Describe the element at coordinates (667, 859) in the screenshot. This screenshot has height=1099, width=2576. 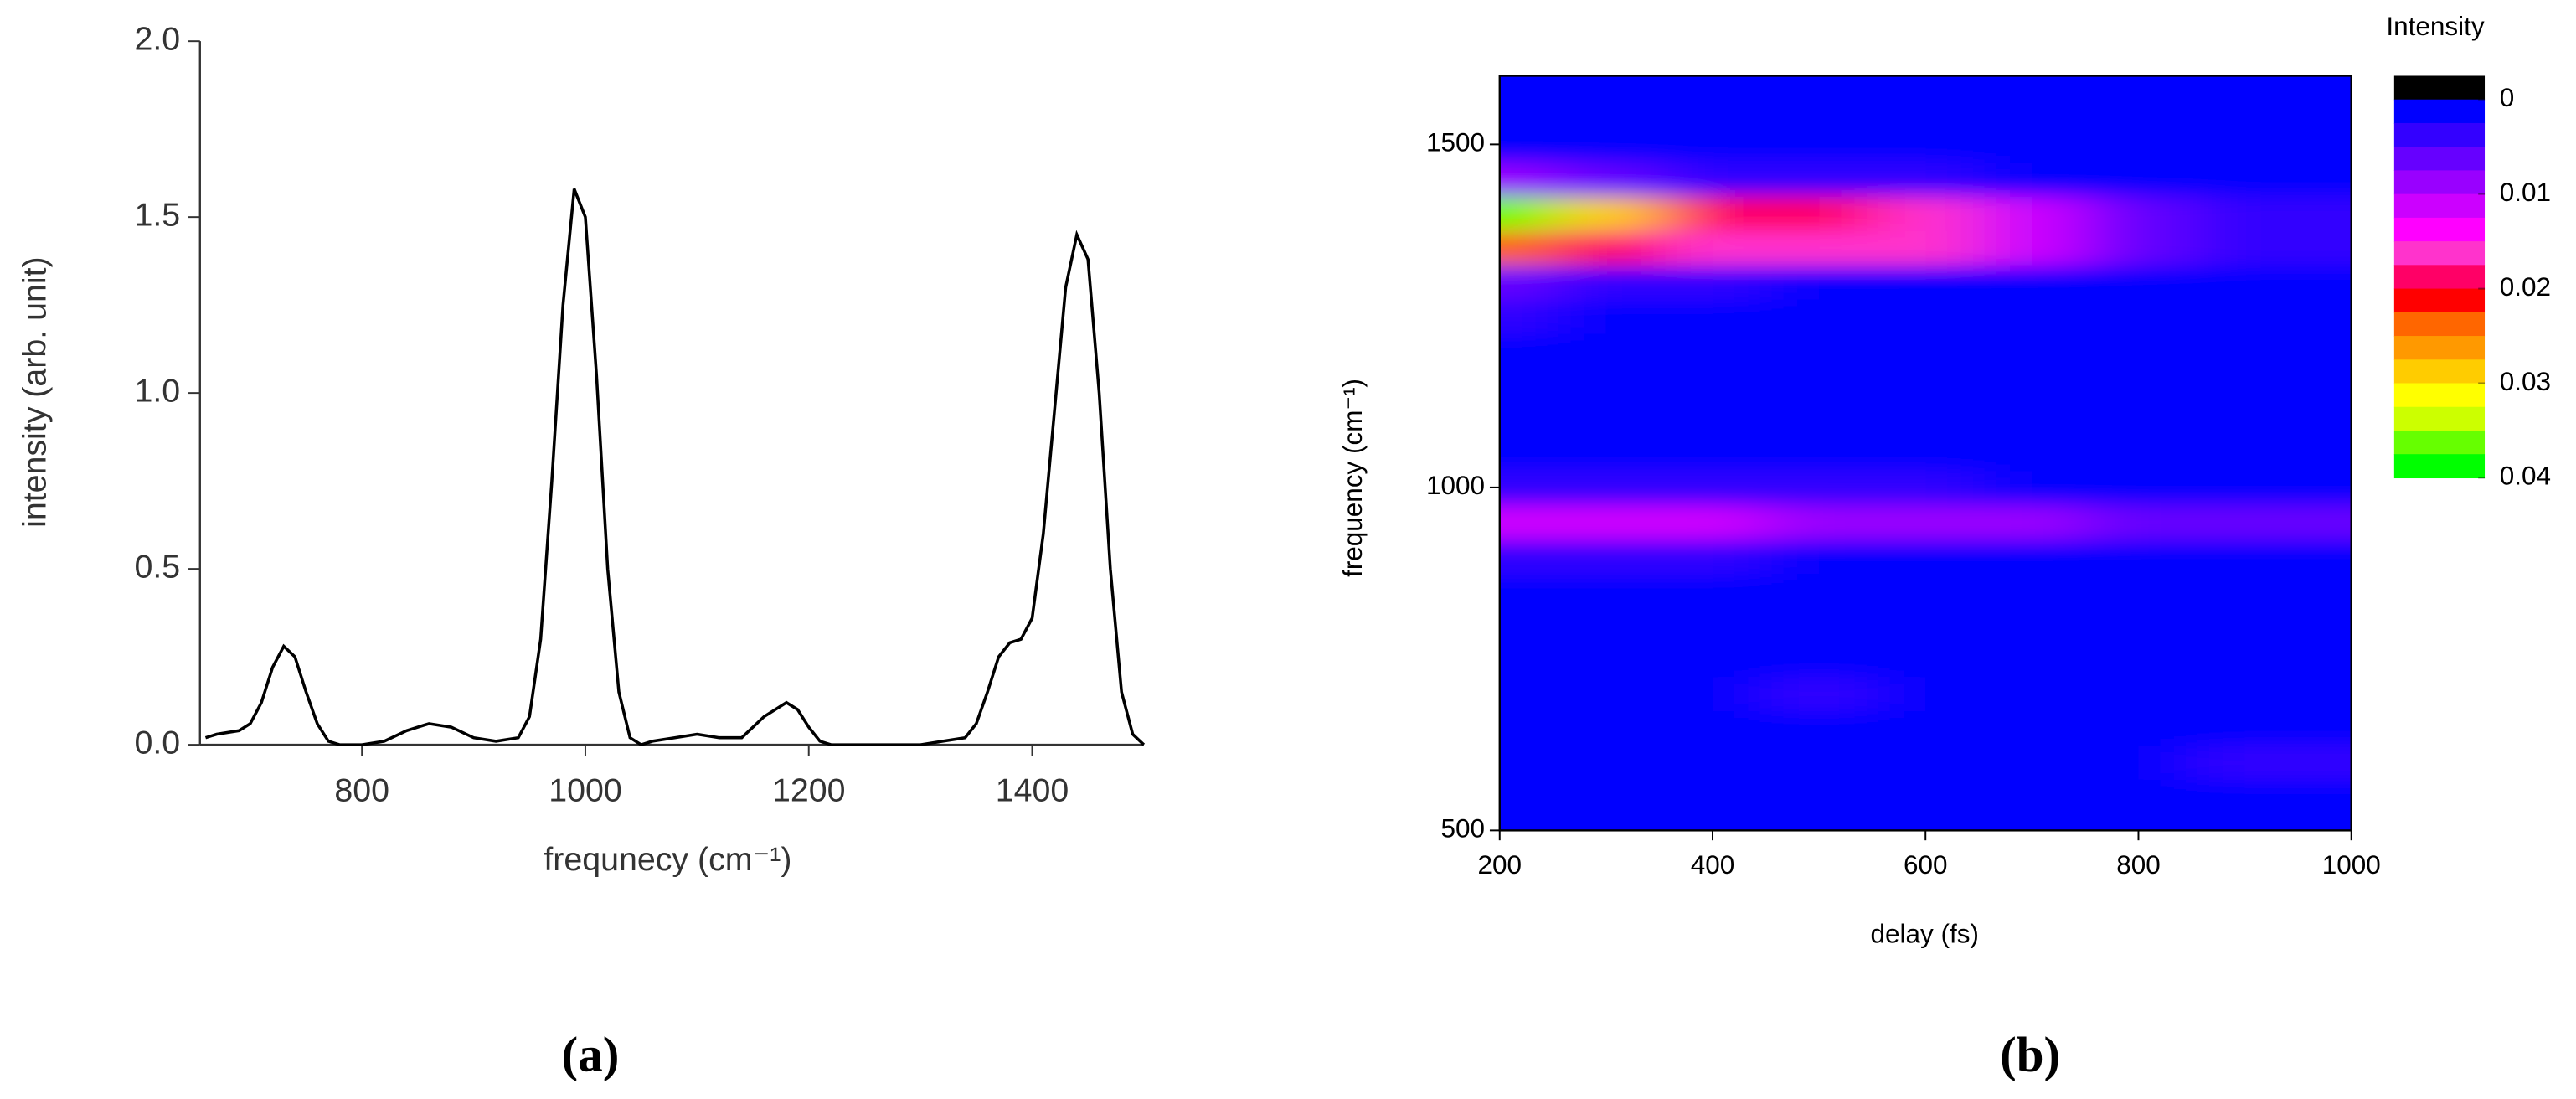
I see `x-axis-label: frequnecy (cm⁻¹)` at that location.